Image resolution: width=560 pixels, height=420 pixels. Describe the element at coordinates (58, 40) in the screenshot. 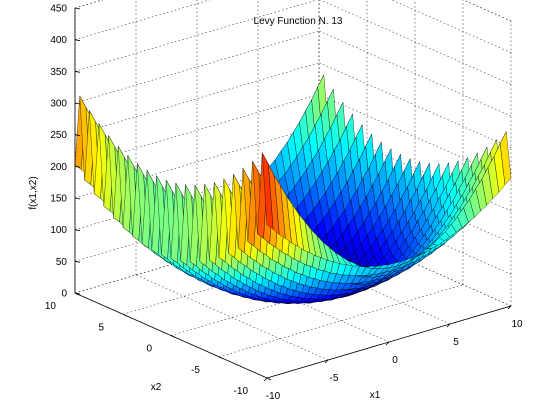

I see `z-tick-label: 400` at that location.